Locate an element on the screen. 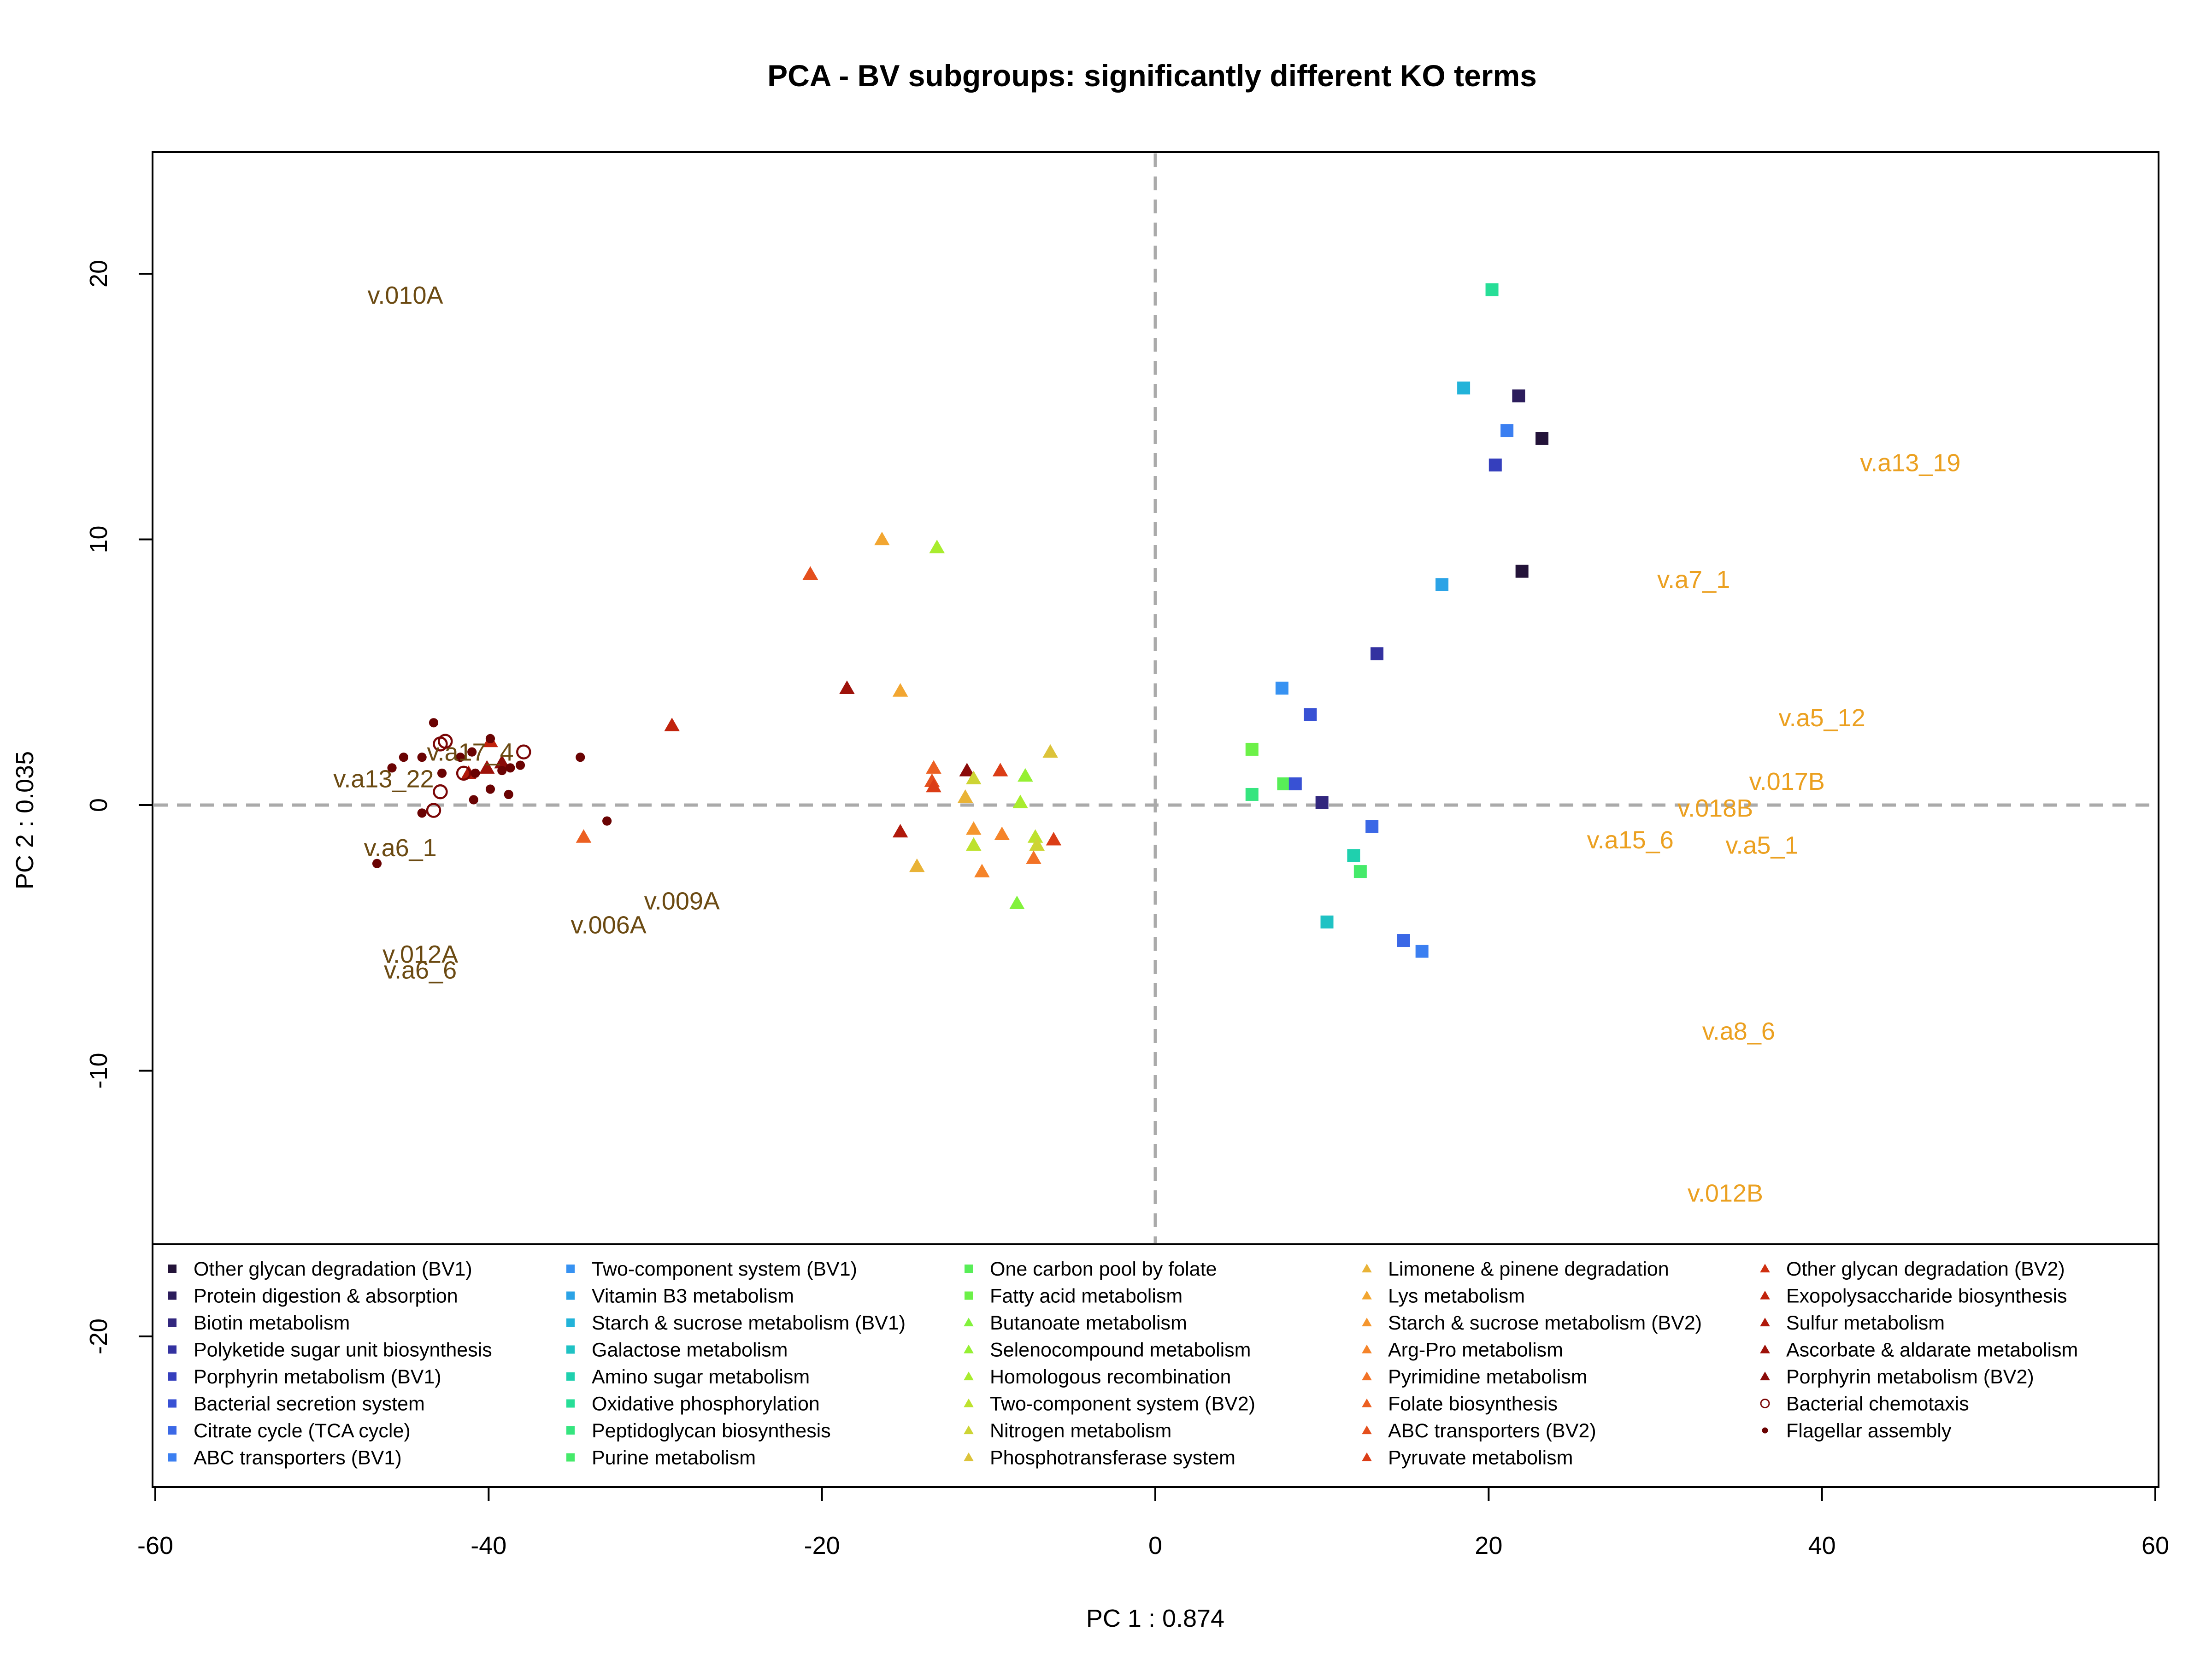  sample-label: v.018B is located at coordinates (1715, 808).